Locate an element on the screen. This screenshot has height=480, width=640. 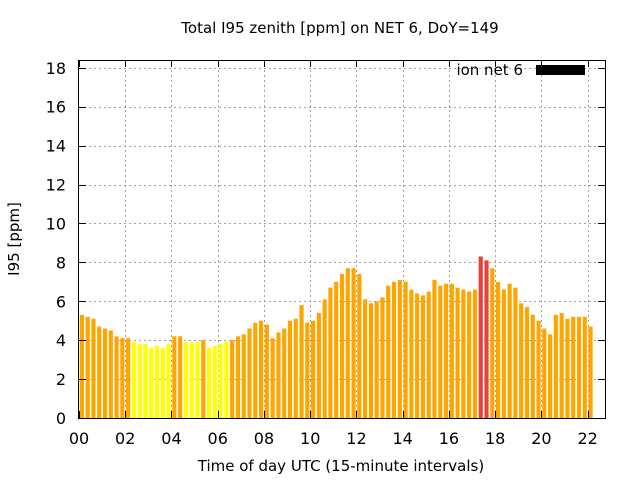
legend-label: ion net 6 is located at coordinates (489, 70).